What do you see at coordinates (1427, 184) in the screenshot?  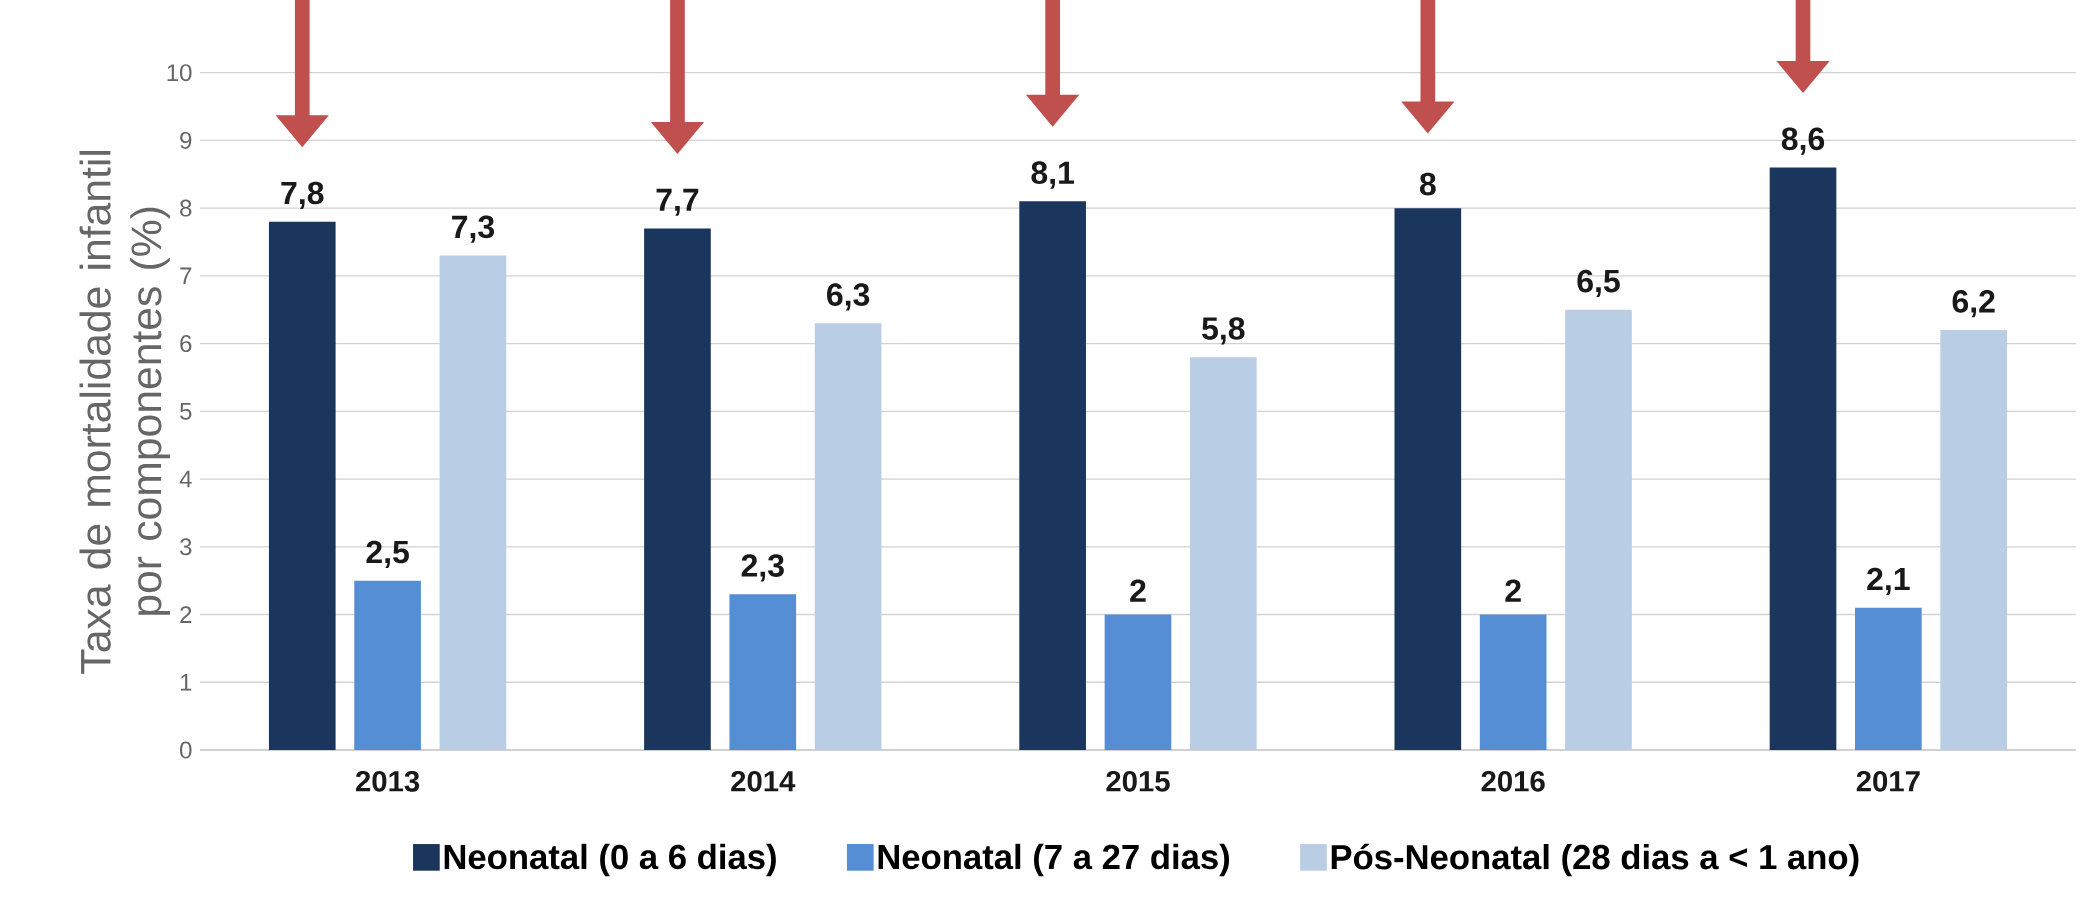 I see `text: 8` at bounding box center [1427, 184].